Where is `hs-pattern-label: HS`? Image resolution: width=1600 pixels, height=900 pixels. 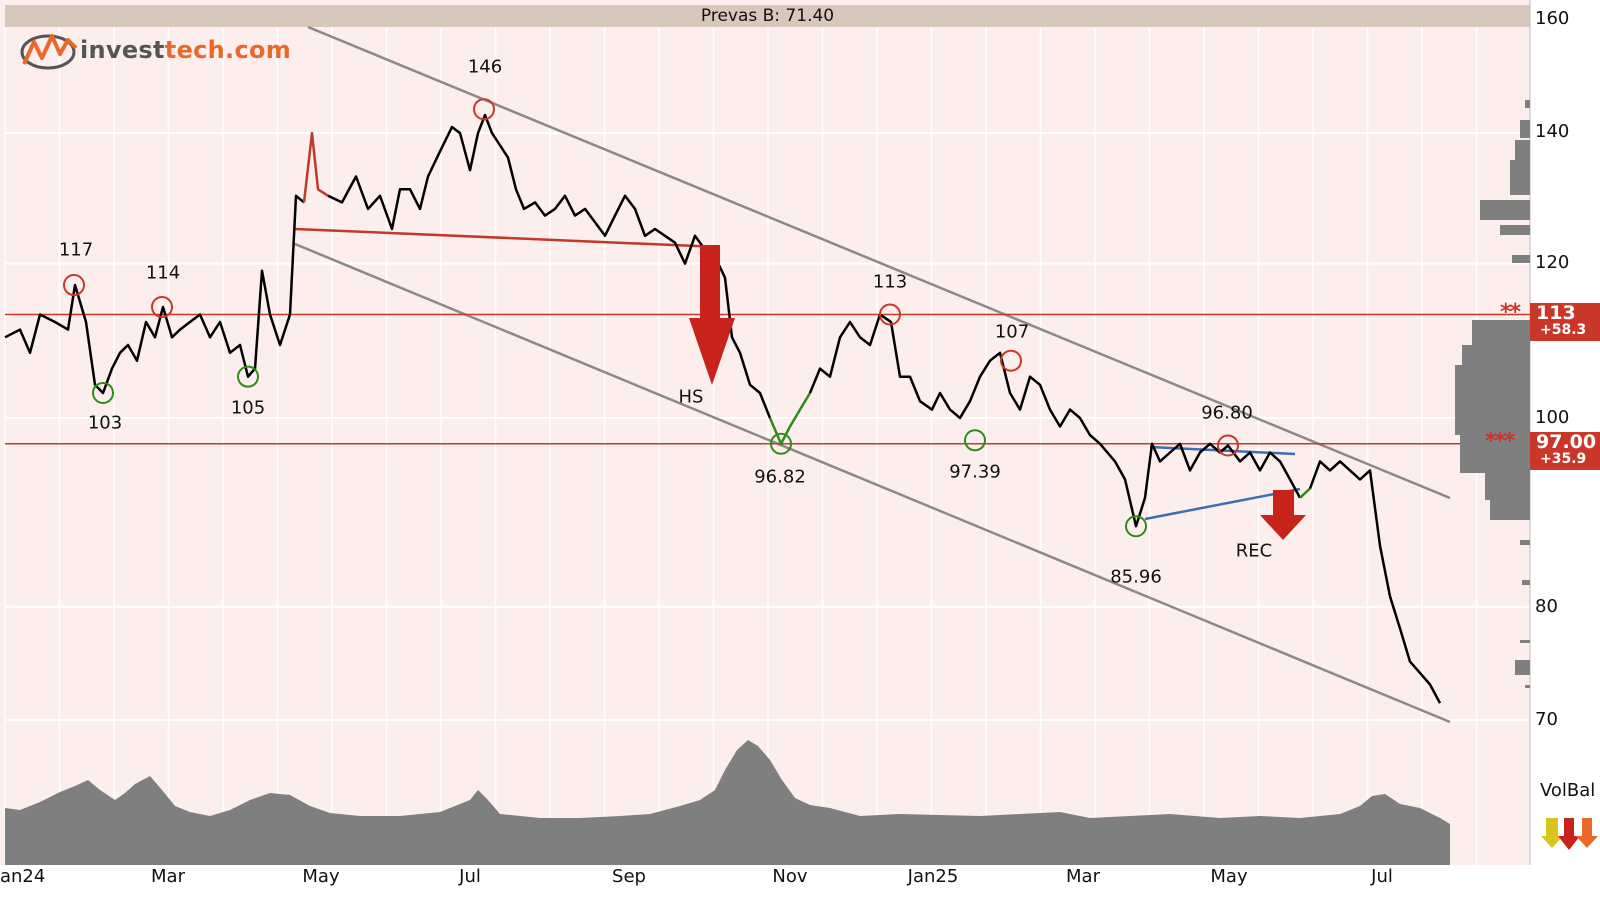 hs-pattern-label: HS is located at coordinates (691, 397).